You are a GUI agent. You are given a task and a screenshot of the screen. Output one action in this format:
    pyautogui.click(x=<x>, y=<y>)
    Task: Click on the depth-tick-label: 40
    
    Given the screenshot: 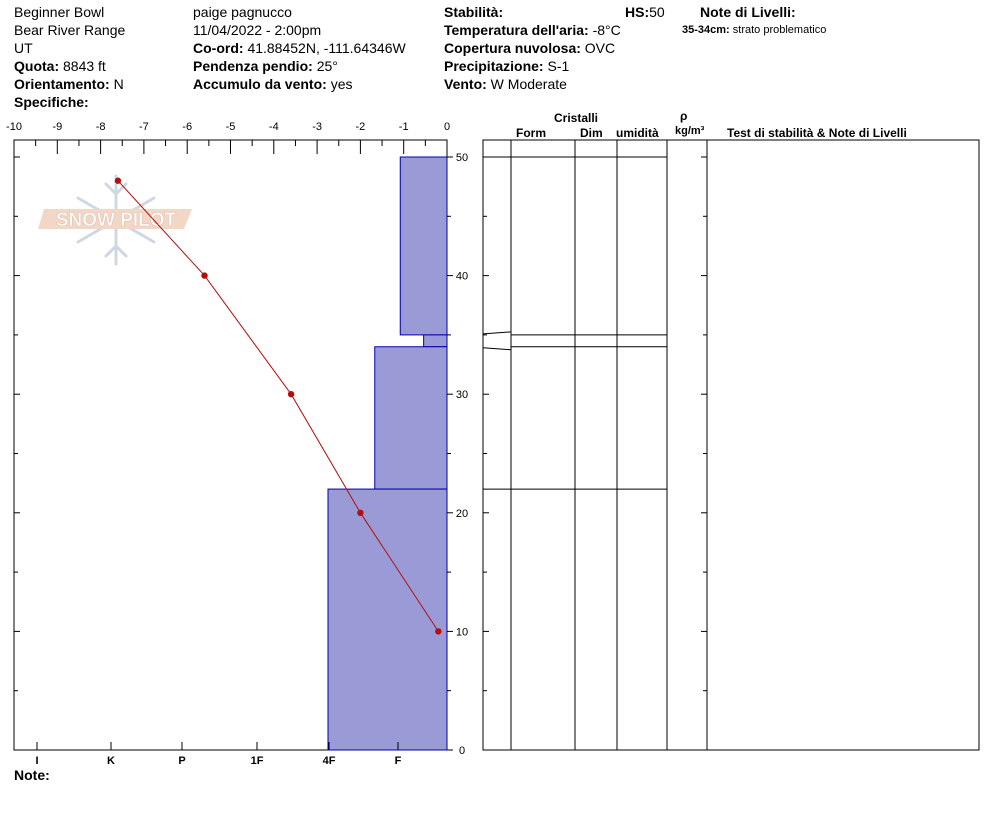 What is the action you would take?
    pyautogui.click(x=462, y=277)
    